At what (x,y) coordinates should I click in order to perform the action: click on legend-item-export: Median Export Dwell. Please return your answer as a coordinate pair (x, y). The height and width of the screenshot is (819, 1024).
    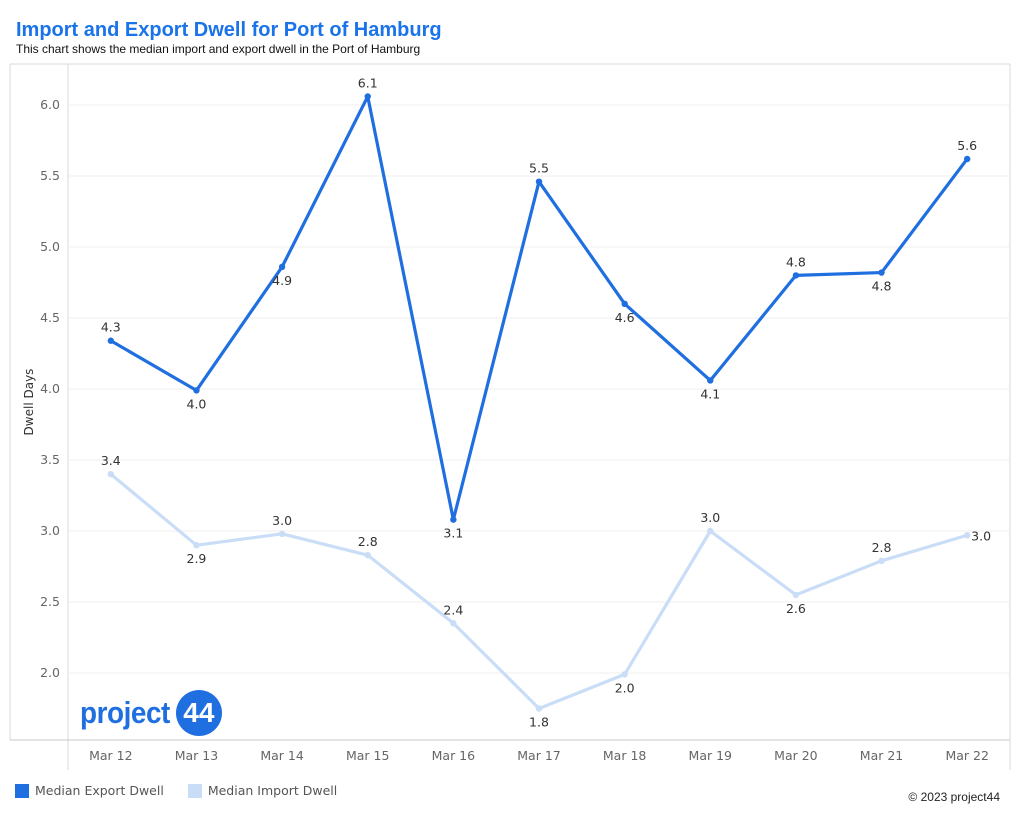
    Looking at the image, I should click on (89, 790).